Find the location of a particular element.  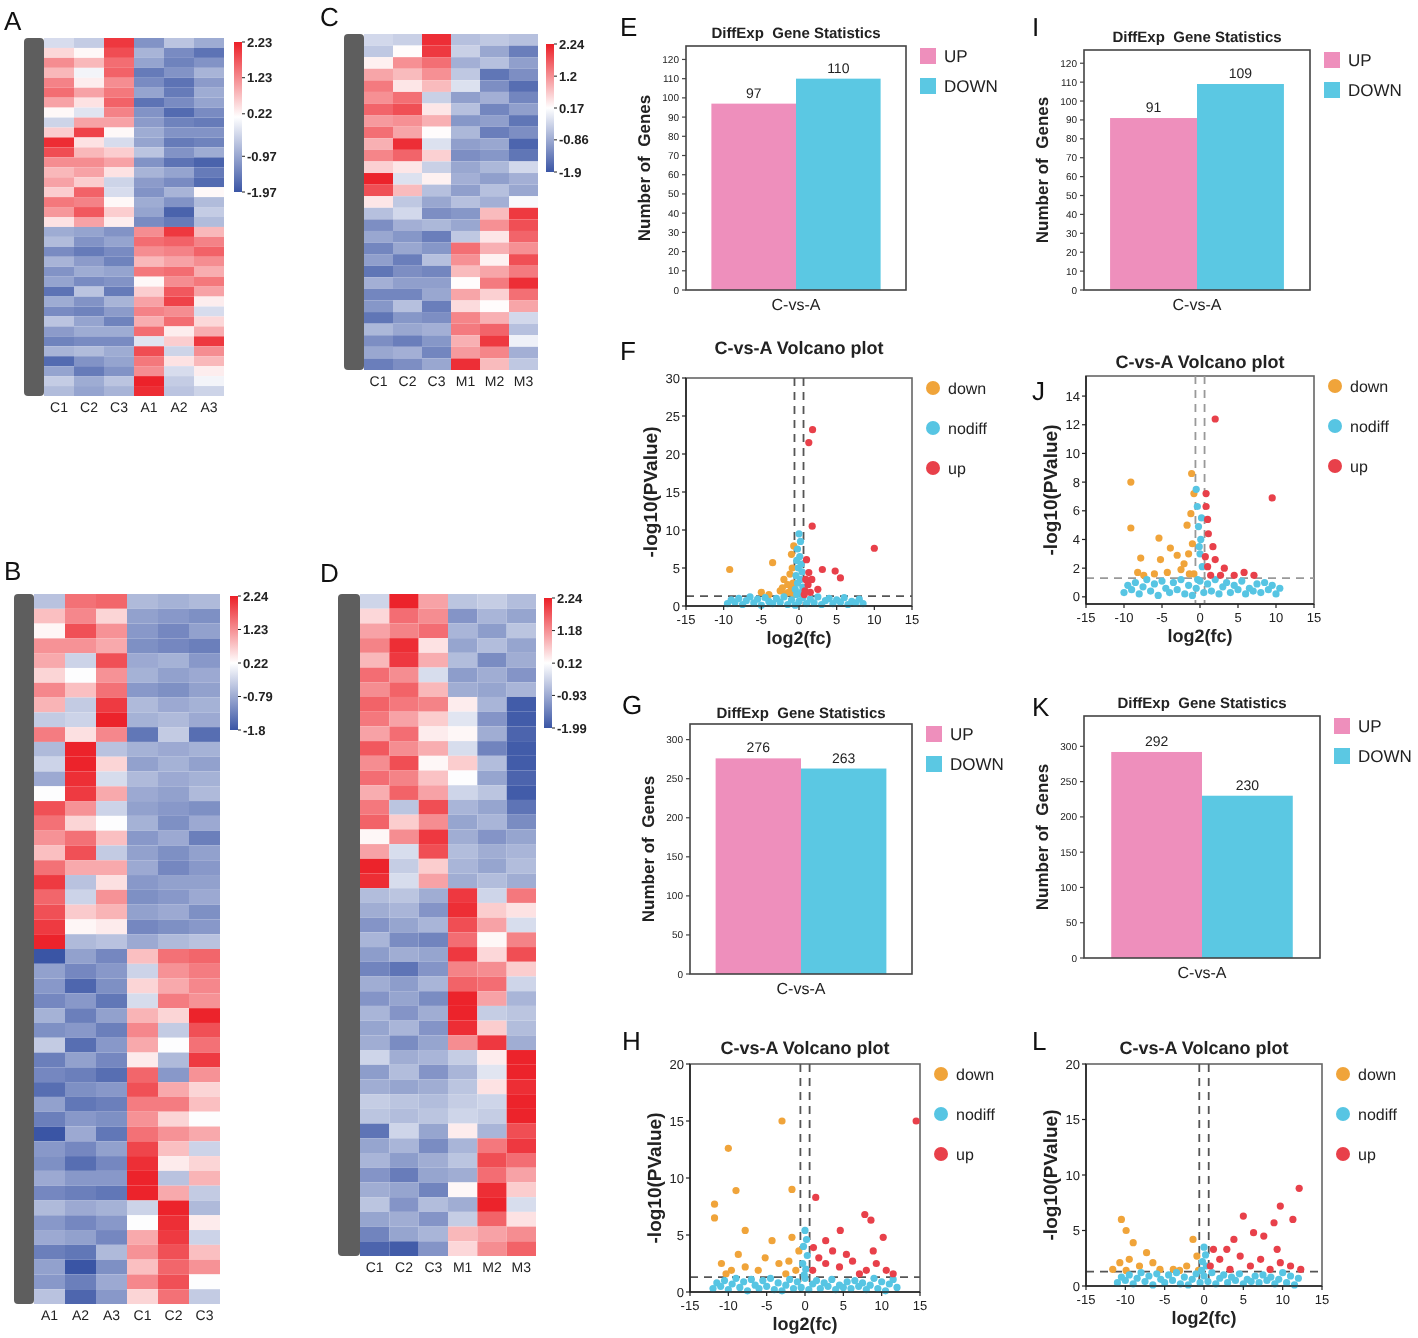

text: B is located at coordinates (13, 571).